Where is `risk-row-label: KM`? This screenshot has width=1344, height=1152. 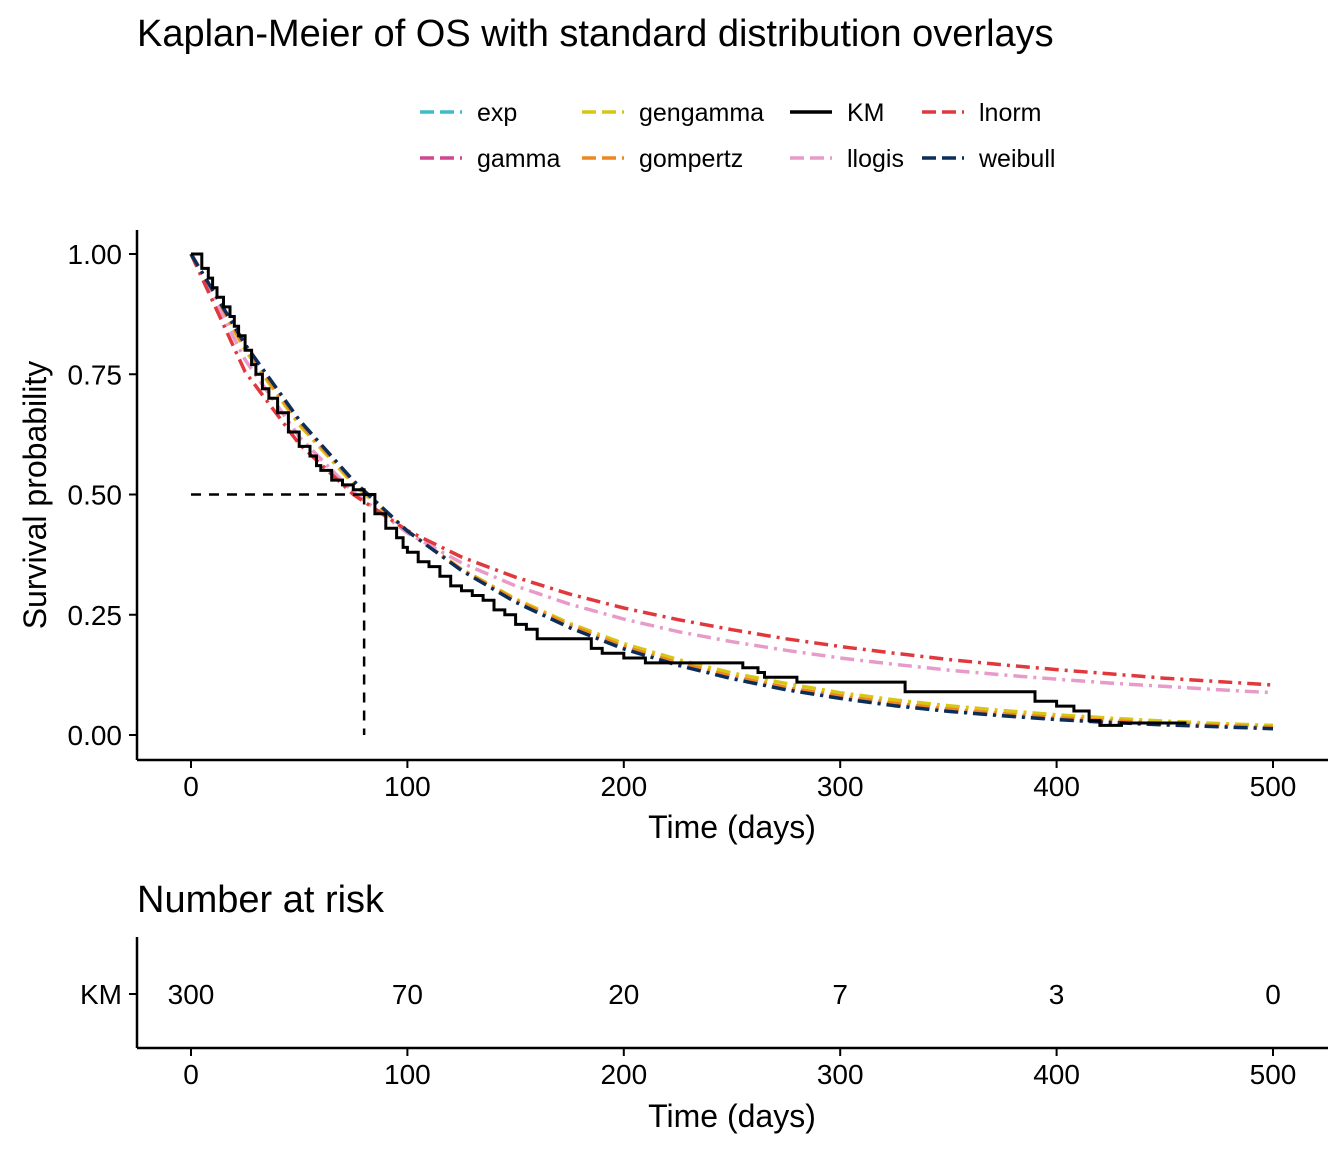 risk-row-label: KM is located at coordinates (101, 994).